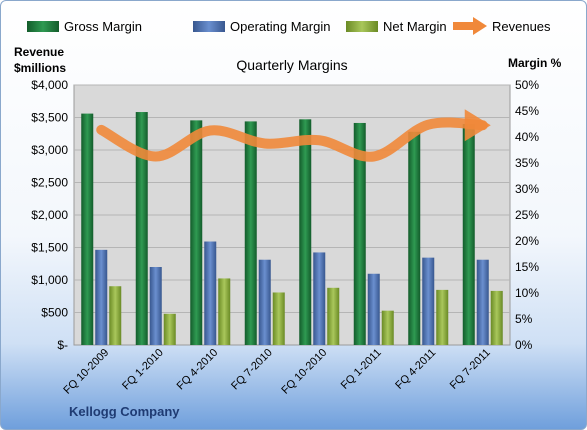 This screenshot has width=587, height=430. I want to click on right-tick-label: 50%, so click(527, 85).